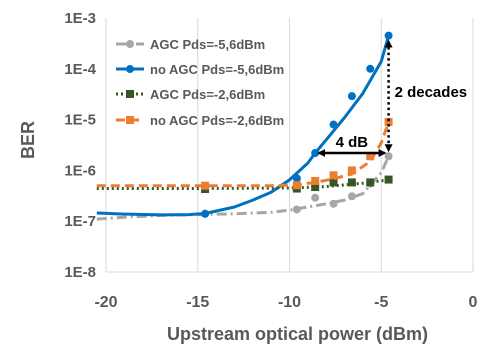  I want to click on two-decades-label: 2 decades, so click(431, 92).